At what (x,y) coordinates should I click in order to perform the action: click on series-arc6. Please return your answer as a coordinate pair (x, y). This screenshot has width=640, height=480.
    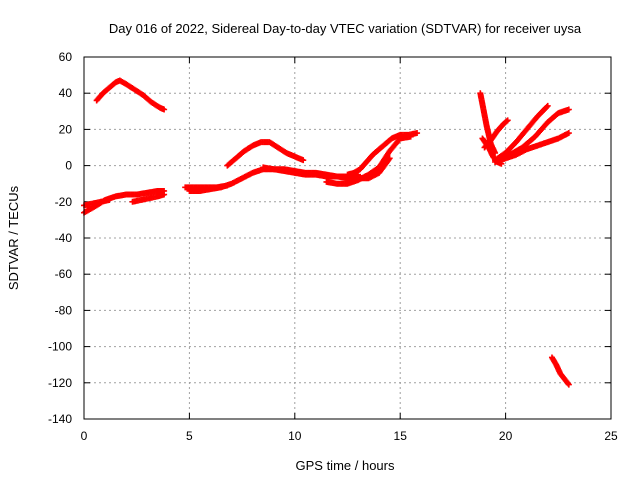
    Looking at the image, I should click on (206, 186).